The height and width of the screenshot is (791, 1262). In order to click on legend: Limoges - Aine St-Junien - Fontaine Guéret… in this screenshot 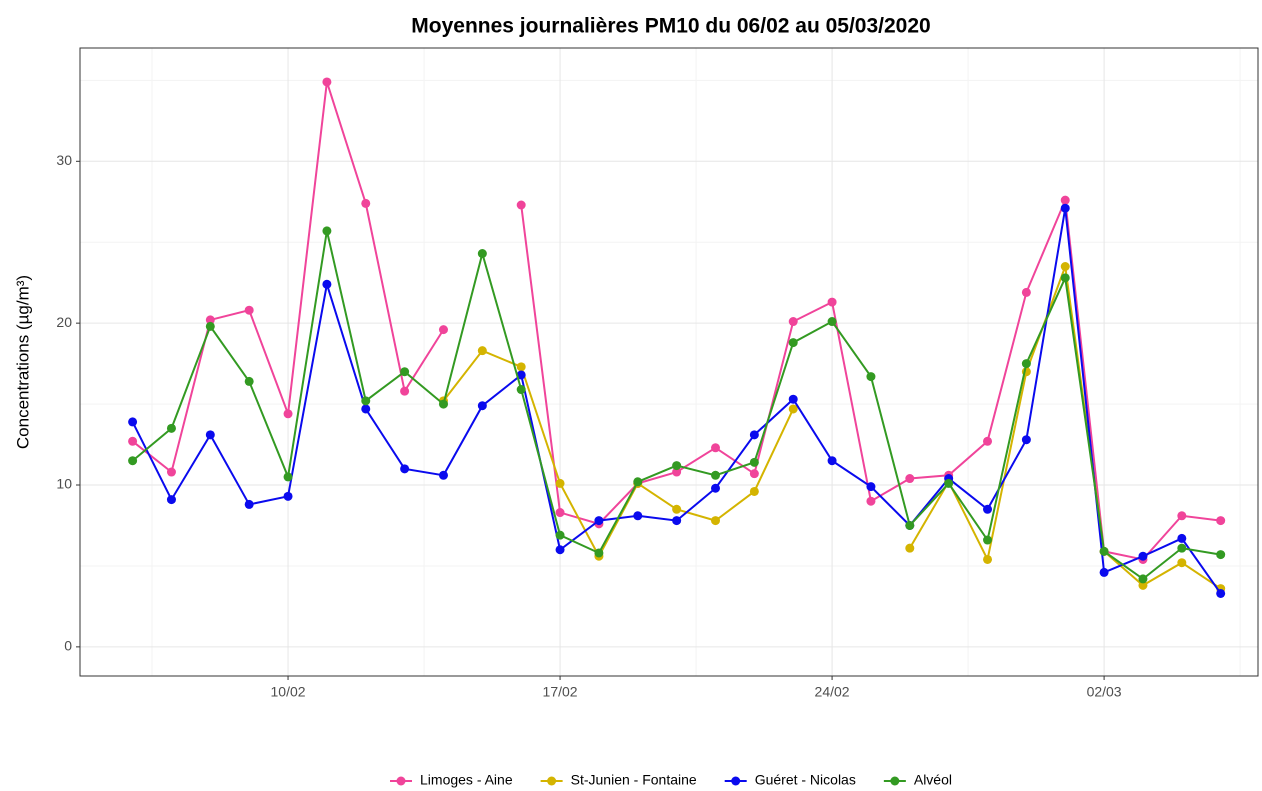, I will do `click(671, 780)`.